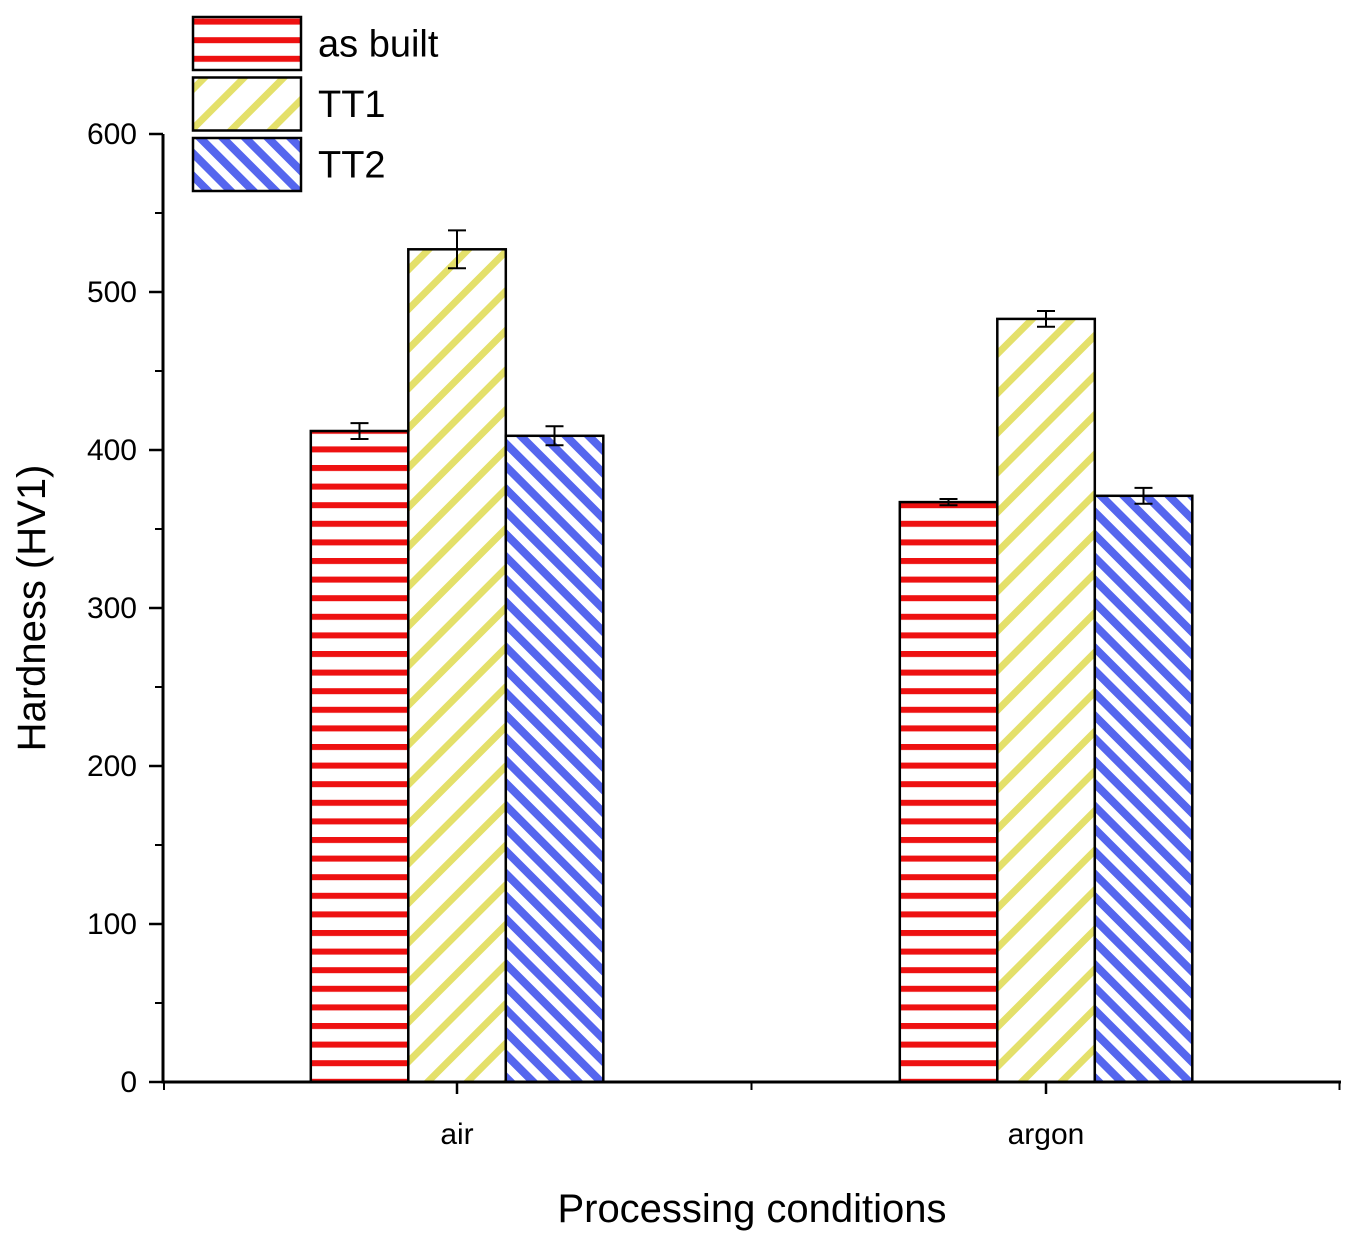 This screenshot has height=1245, width=1354. Describe the element at coordinates (1046, 318) in the screenshot. I see `error-bar-tt1-argon` at that location.